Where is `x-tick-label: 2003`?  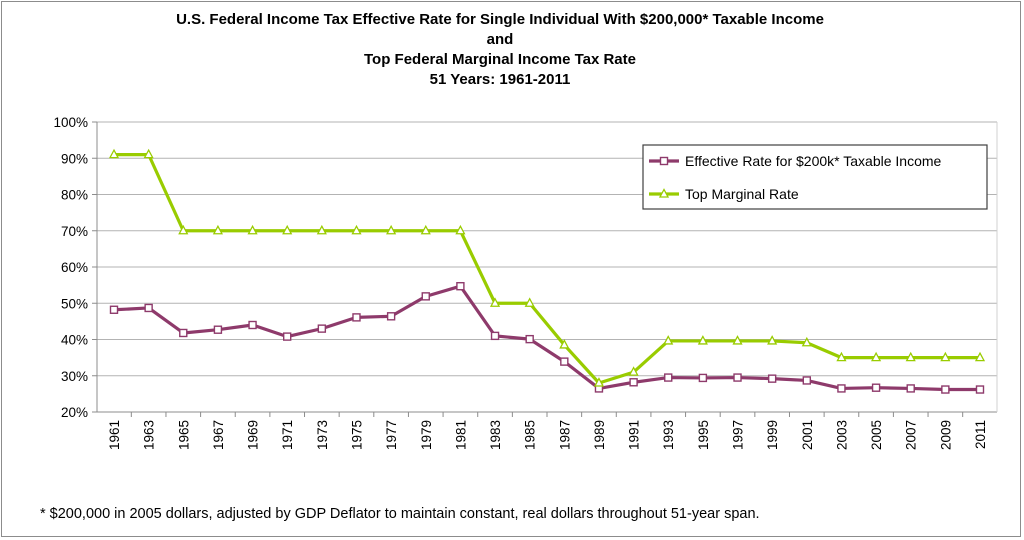 x-tick-label: 2003 is located at coordinates (841, 435).